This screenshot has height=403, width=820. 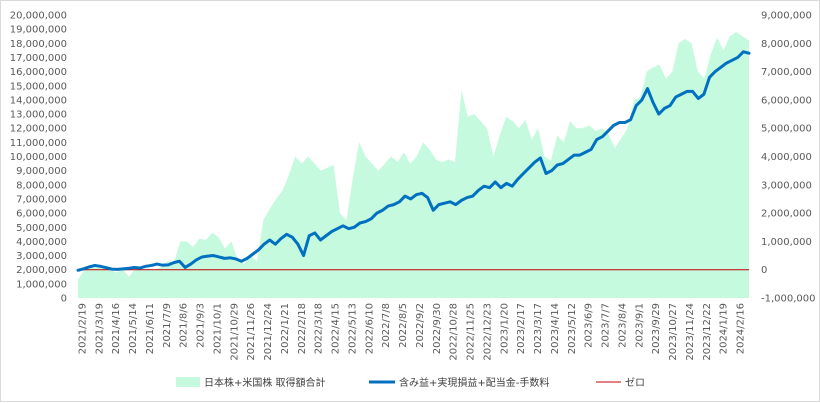 I want to click on left-tick-label: 17,000,000, so click(x=38, y=58).